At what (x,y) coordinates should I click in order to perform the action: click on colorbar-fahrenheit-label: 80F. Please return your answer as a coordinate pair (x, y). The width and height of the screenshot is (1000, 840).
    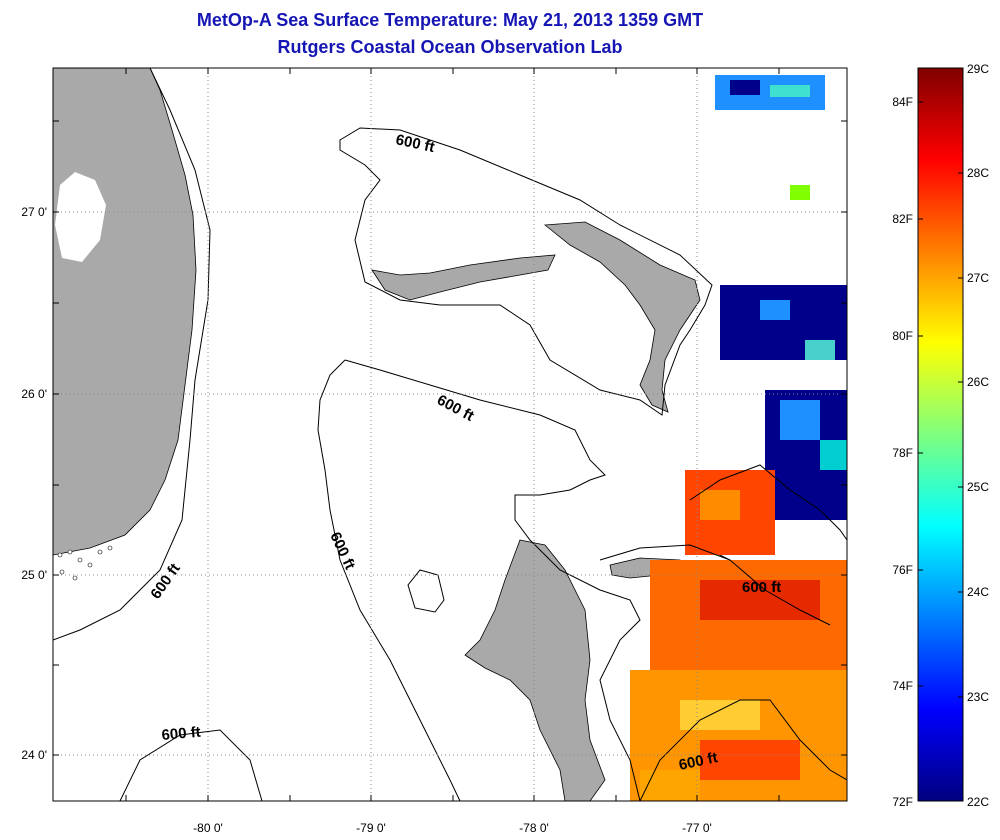
    Looking at the image, I should click on (902, 336).